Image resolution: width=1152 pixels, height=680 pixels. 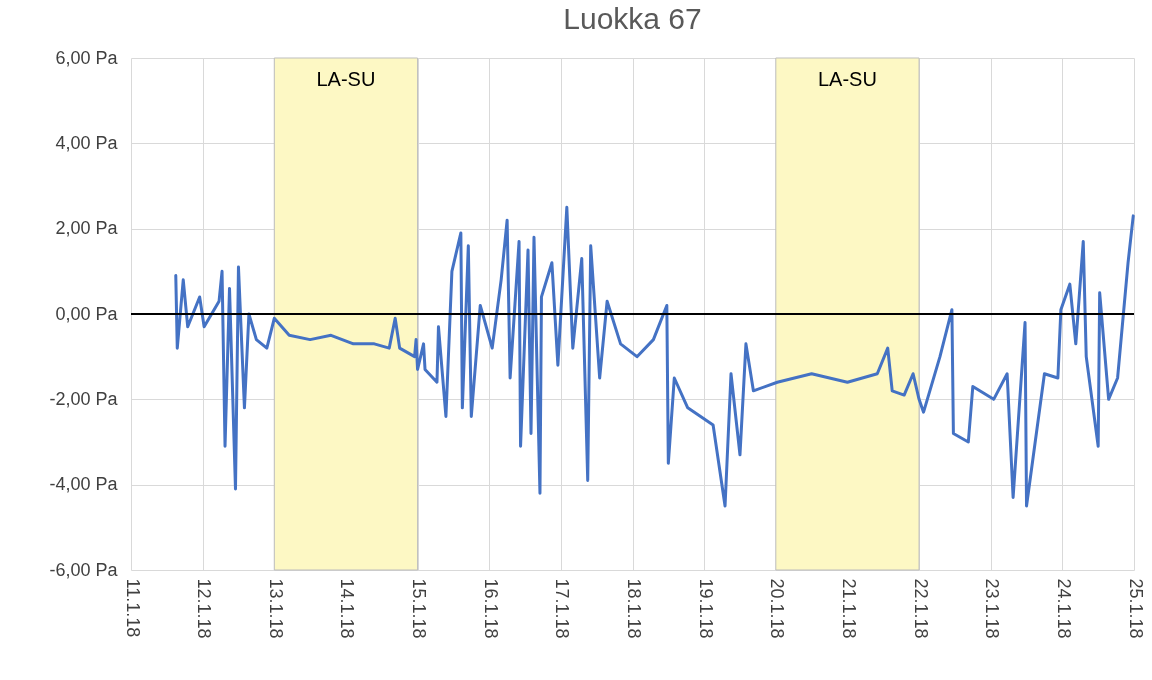 I want to click on y-tick-label: -4,00 Pa, so click(x=84, y=484).